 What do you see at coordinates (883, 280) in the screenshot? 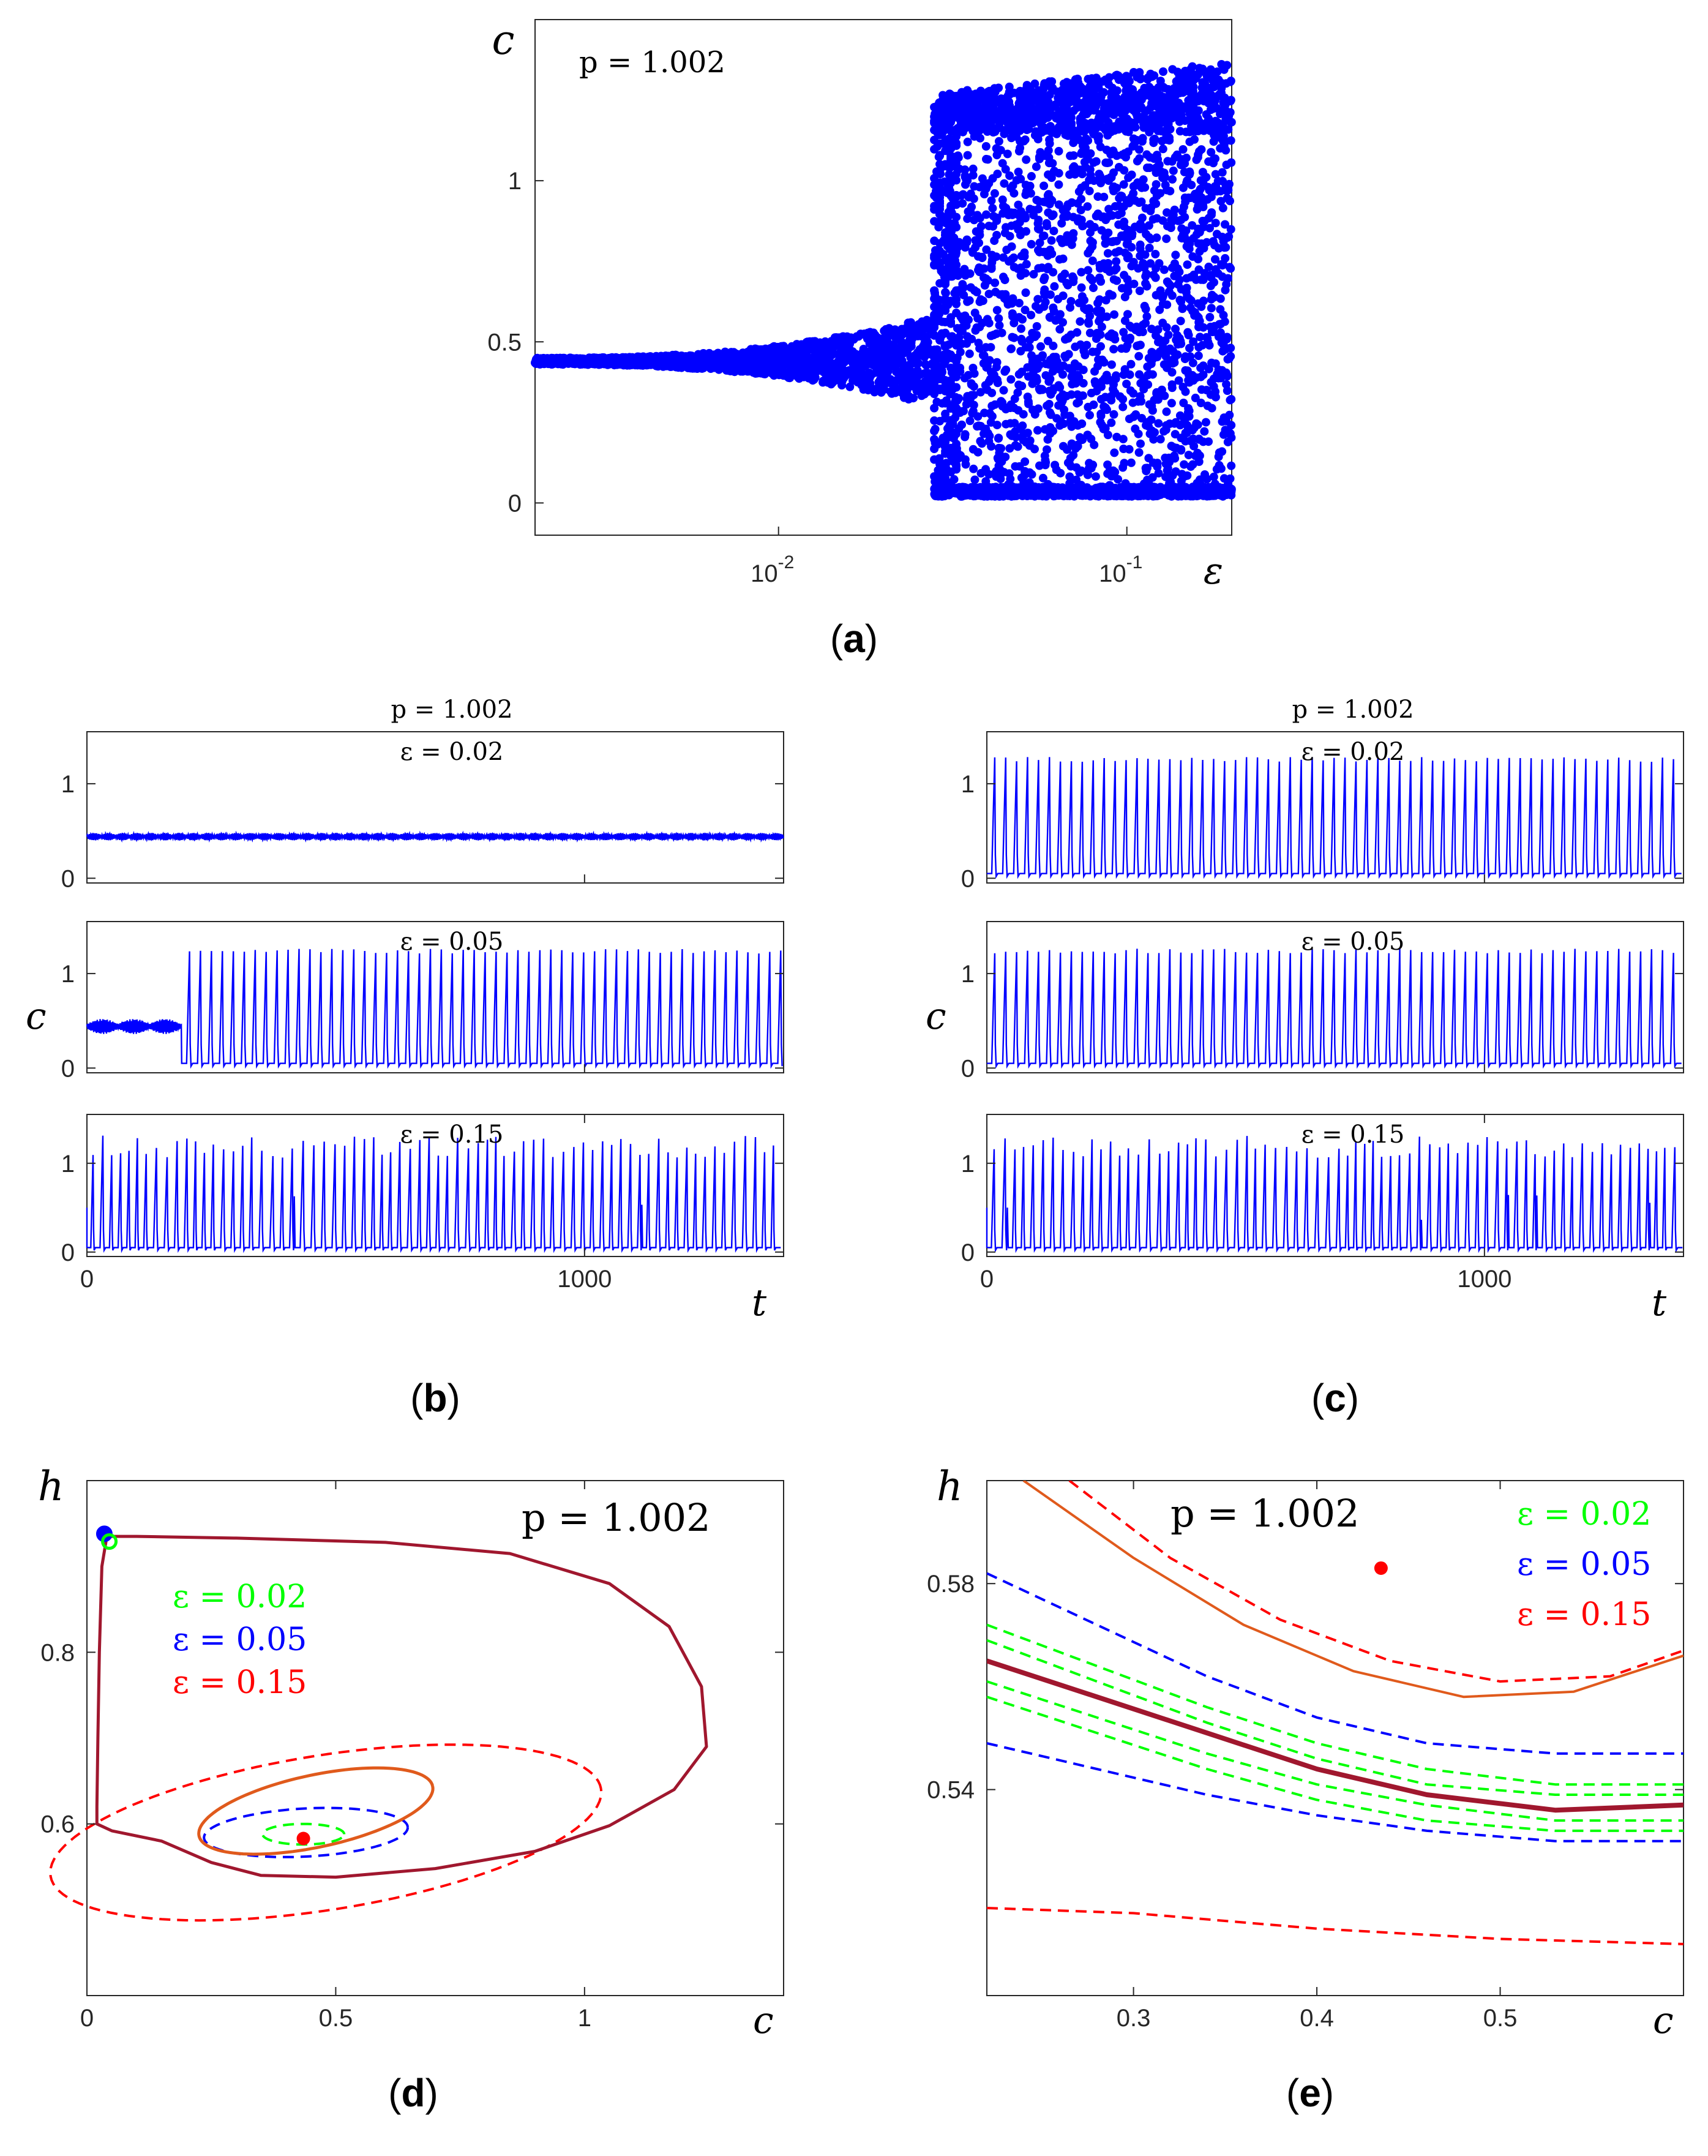
I see `bifurcation-points` at bounding box center [883, 280].